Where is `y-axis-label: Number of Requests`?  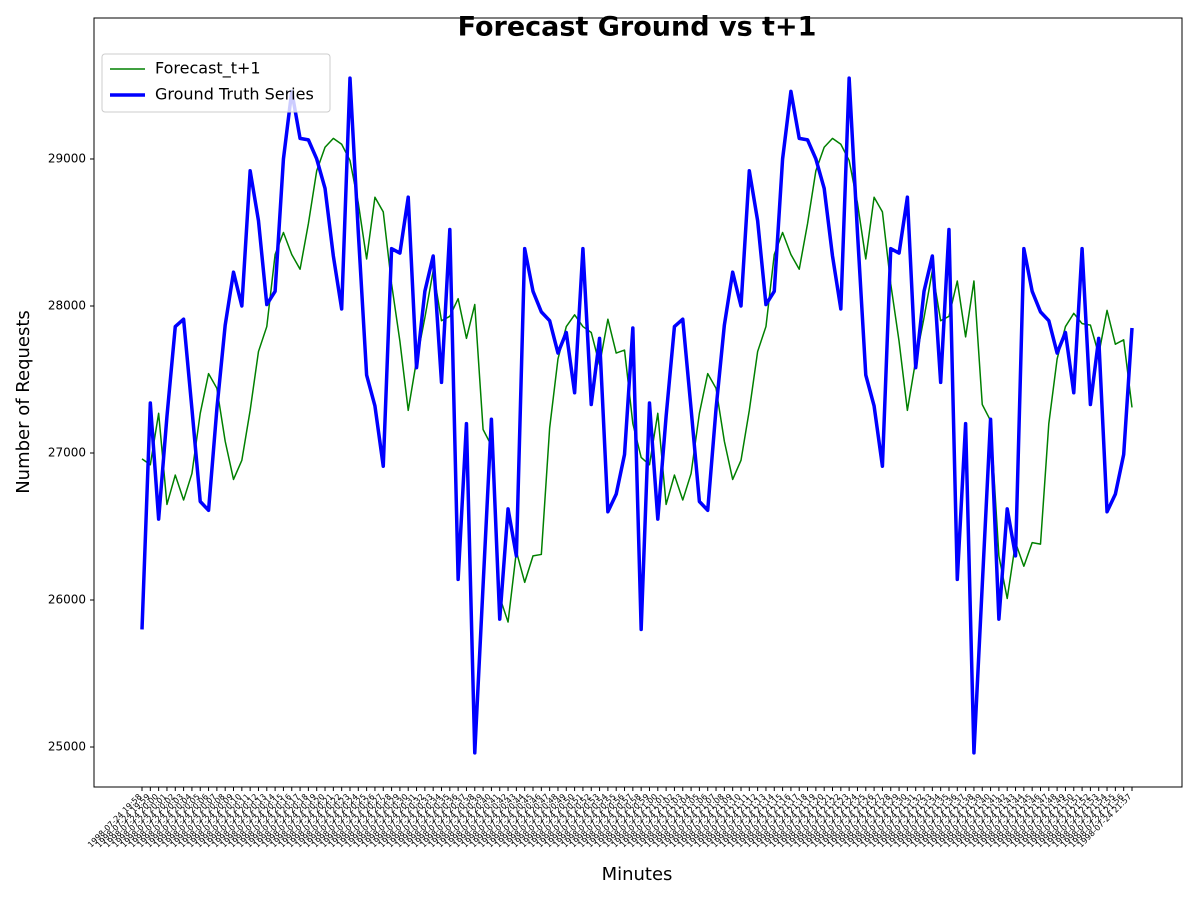 y-axis-label: Number of Requests is located at coordinates (23, 402).